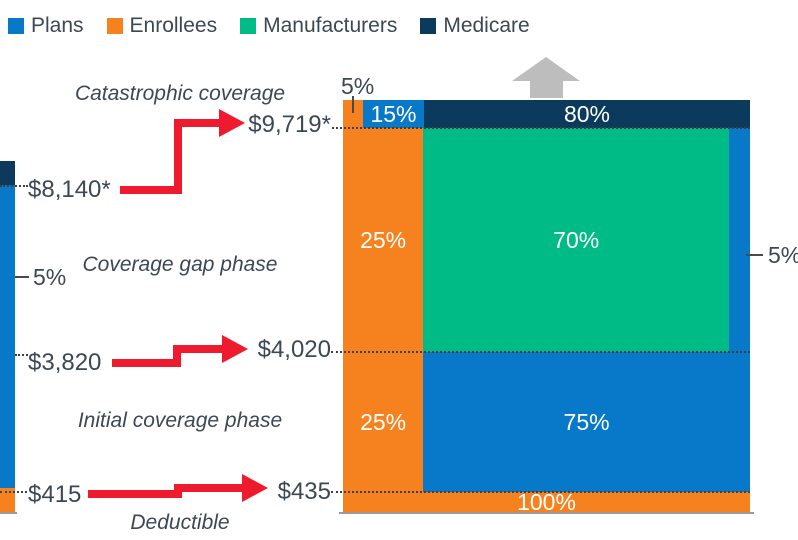 This screenshot has height=540, width=798. What do you see at coordinates (739, 240) in the screenshot?
I see `bar-segment-plans` at bounding box center [739, 240].